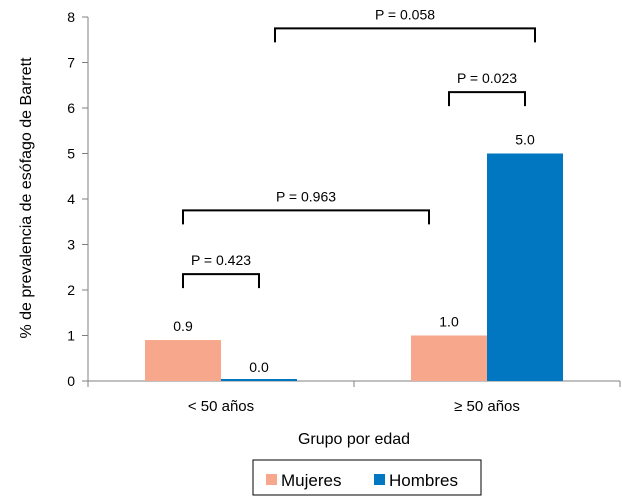  I want to click on y-tick-label: 6, so click(71, 108).